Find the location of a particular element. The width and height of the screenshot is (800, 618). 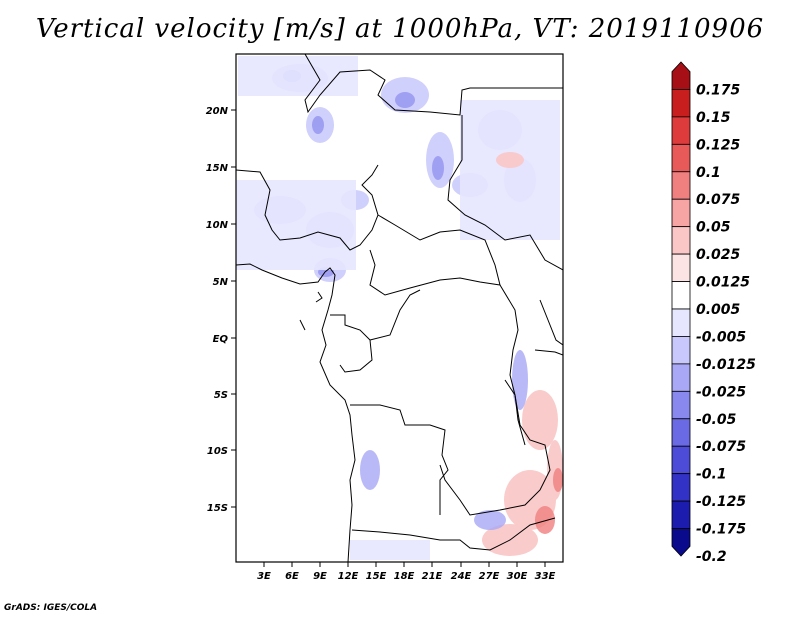

colorbar-label: 0.1 is located at coordinates (708, 173).